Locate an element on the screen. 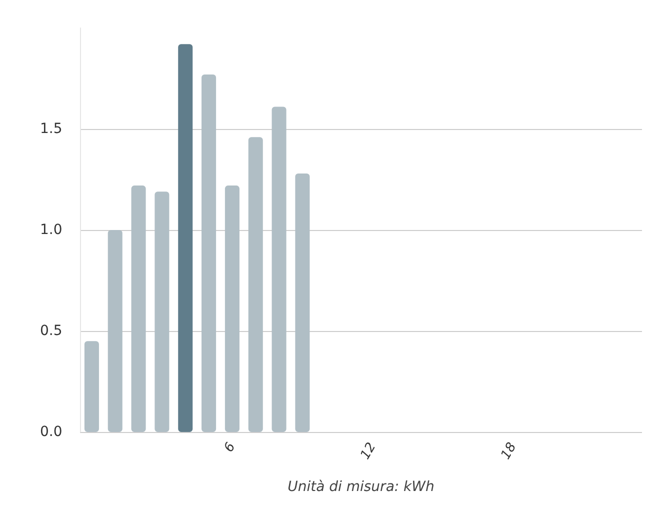 Image resolution: width=650 pixels, height=509 pixels. x-axis-title: Unità di misura: kWh is located at coordinates (361, 487).